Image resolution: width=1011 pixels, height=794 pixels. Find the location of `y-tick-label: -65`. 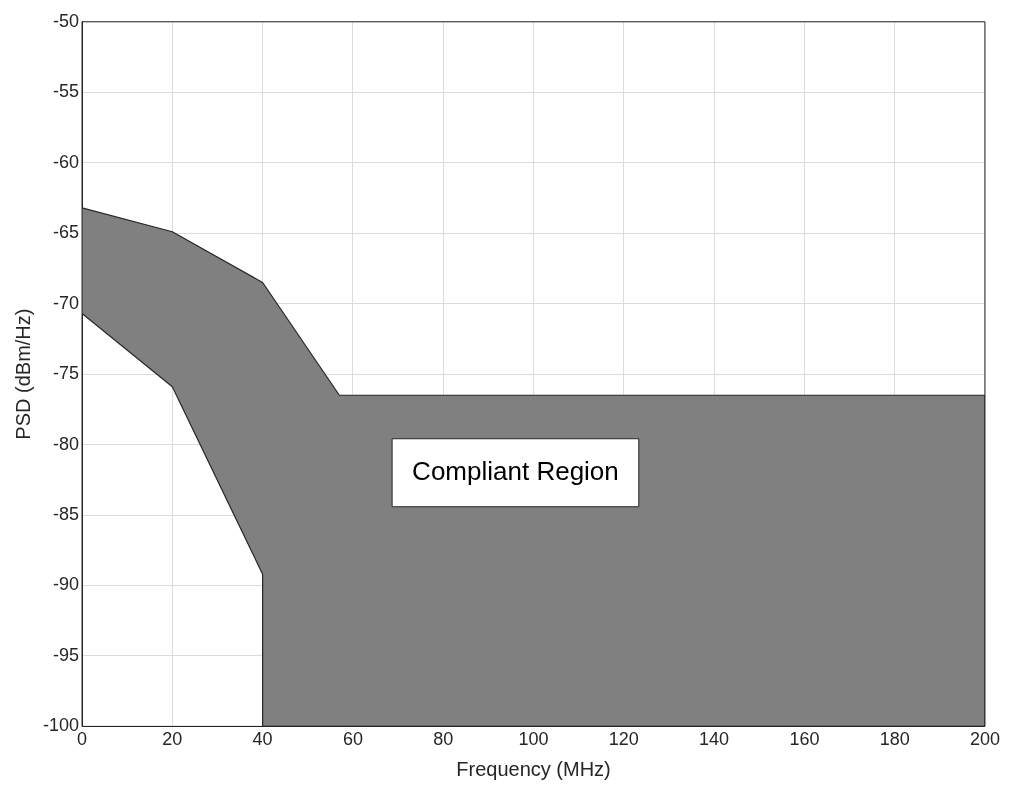

y-tick-label: -65 is located at coordinates (66, 232).